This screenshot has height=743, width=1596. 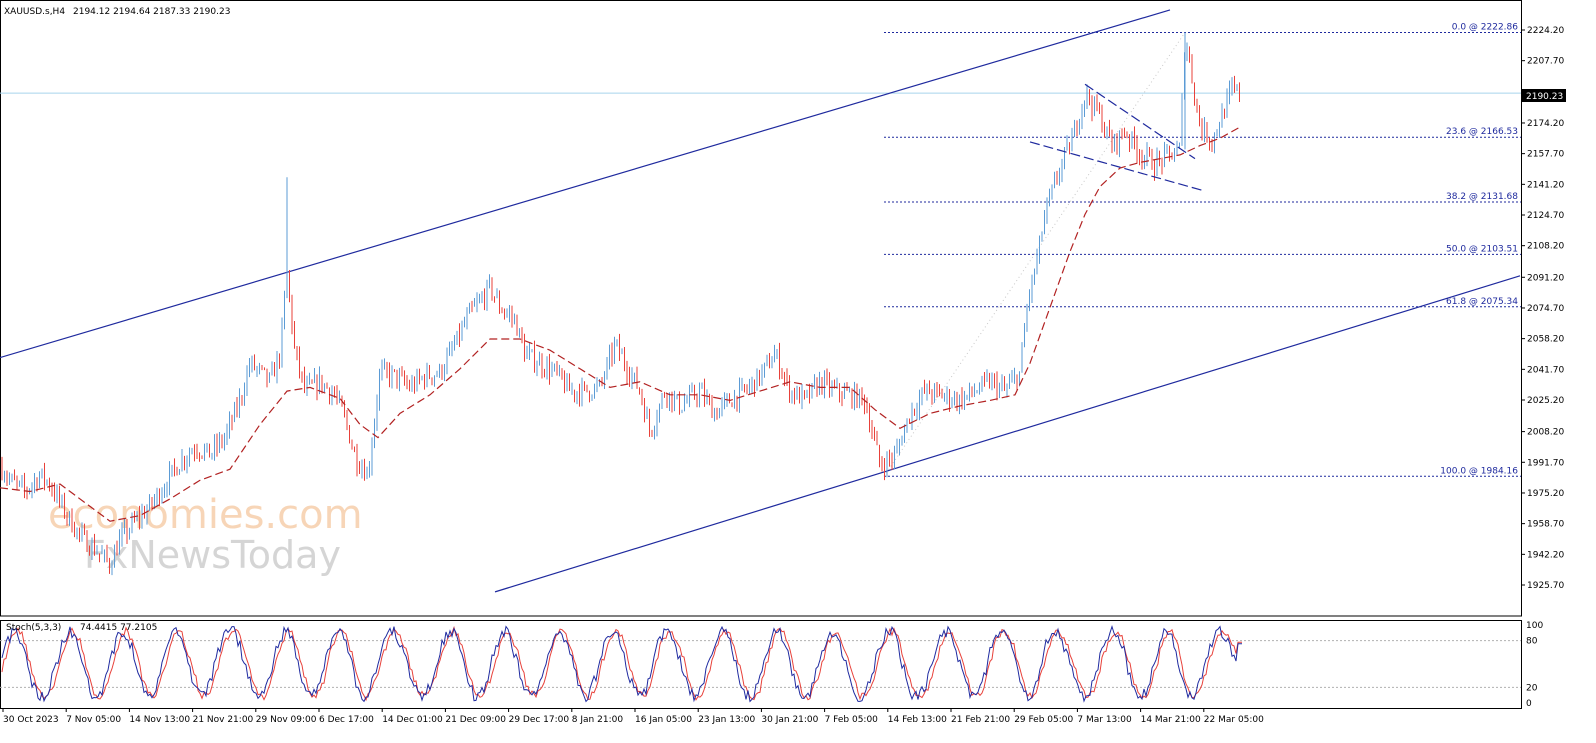 I want to click on x-tick-label: 29 Nov 09:00, so click(x=286, y=720).